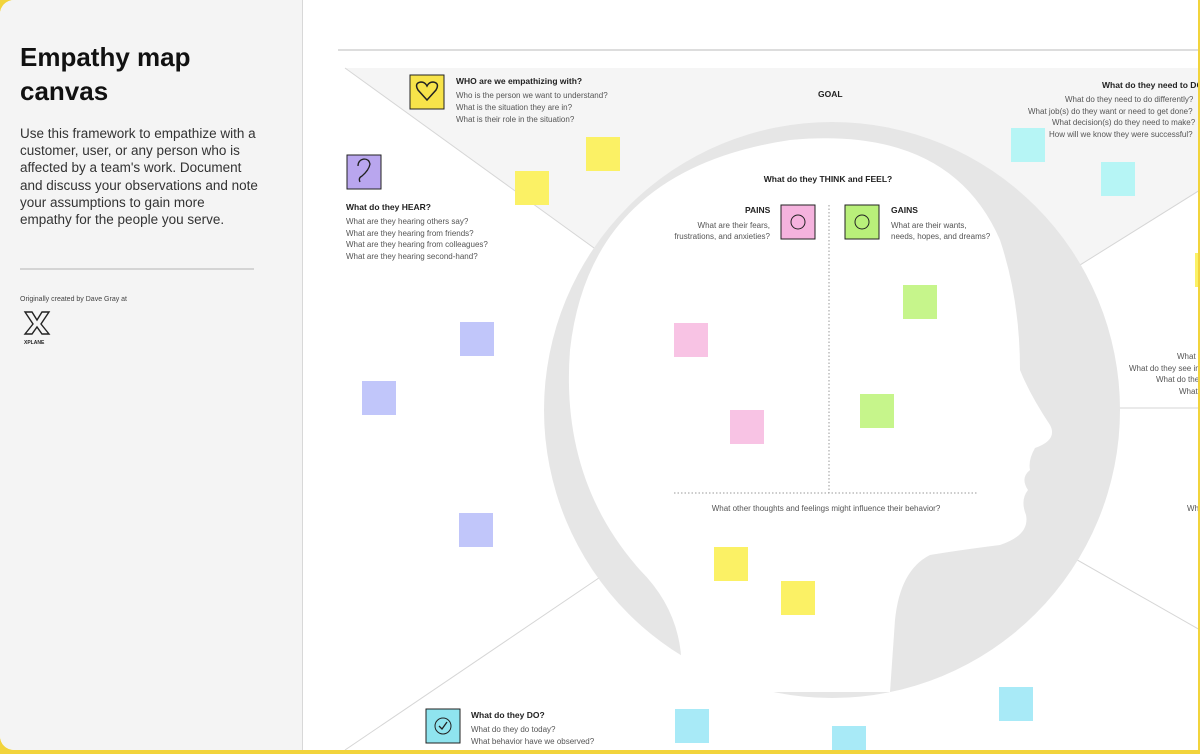 The height and width of the screenshot is (754, 1200). Describe the element at coordinates (514, 107) in the screenshot. I see `prompt-line: What is the situation they are in?` at that location.